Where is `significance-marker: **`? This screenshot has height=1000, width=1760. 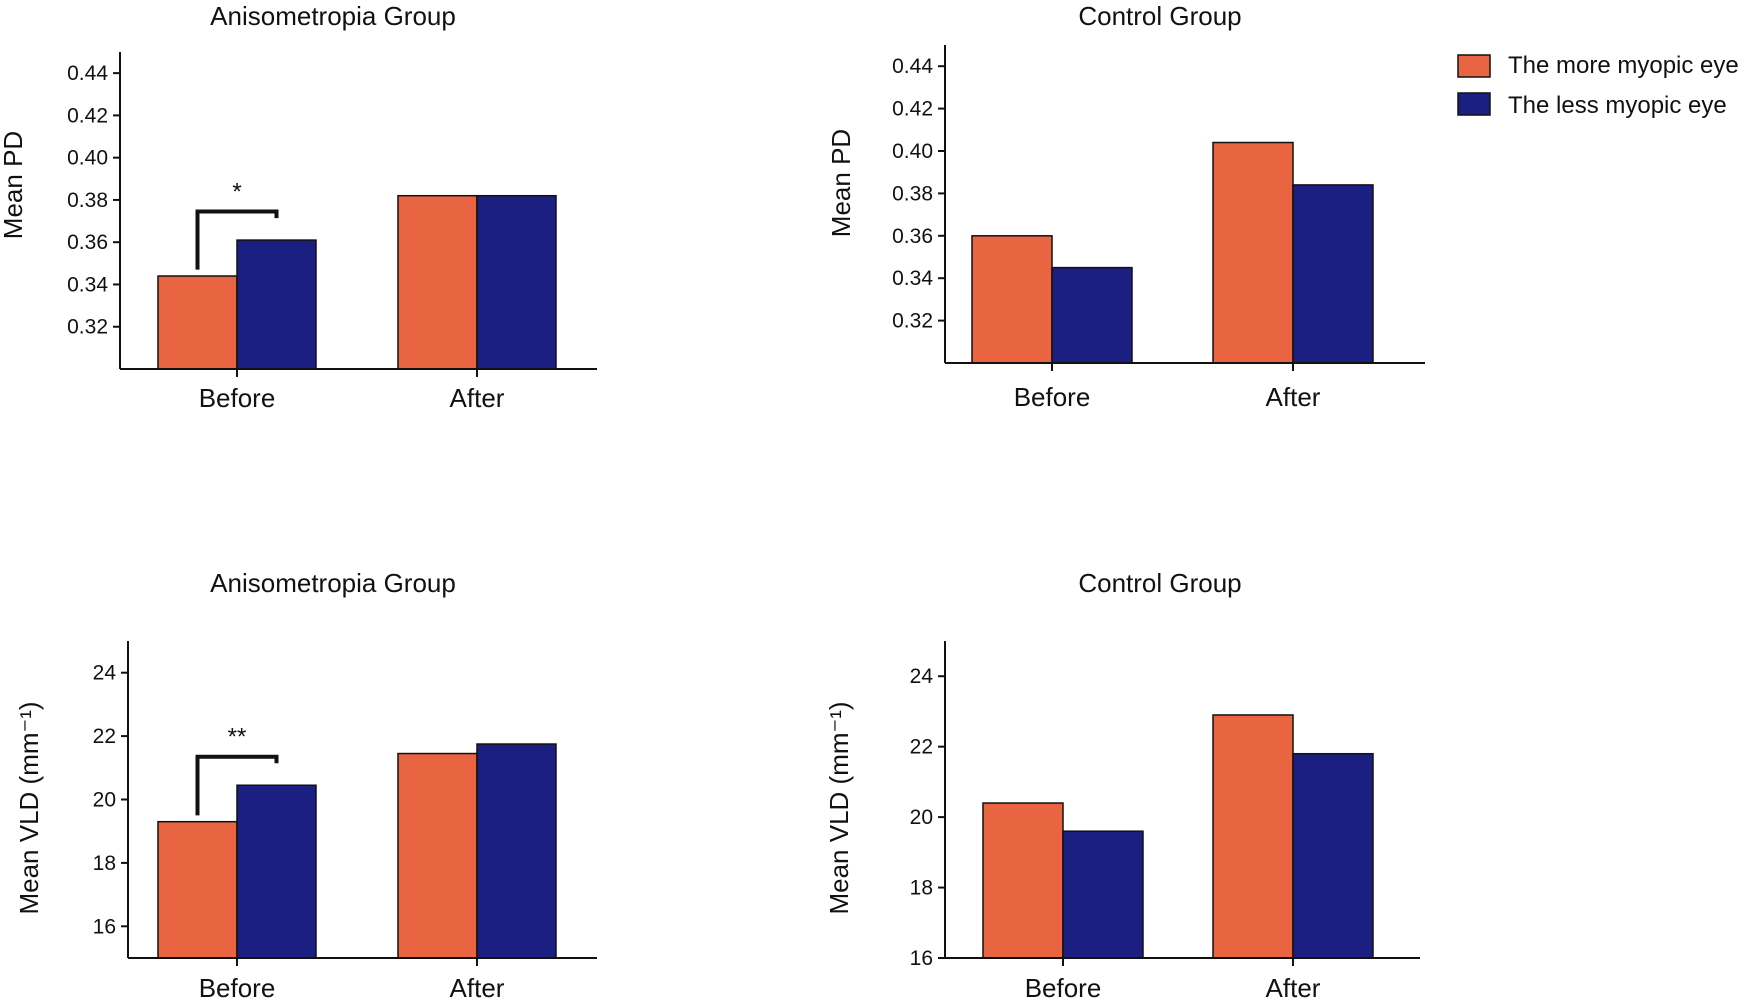 significance-marker: ** is located at coordinates (237, 737).